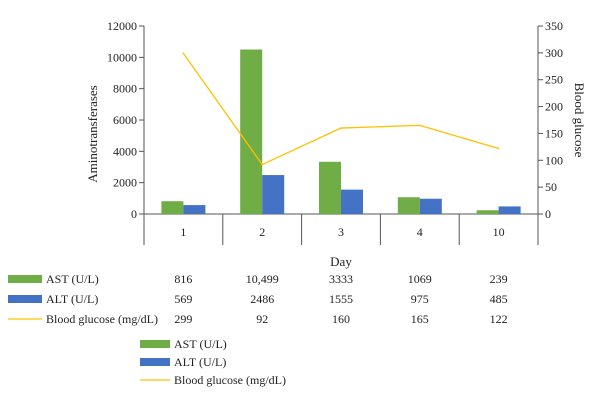 The height and width of the screenshot is (407, 600). What do you see at coordinates (183, 232) in the screenshot?
I see `x-tick-label: 1` at bounding box center [183, 232].